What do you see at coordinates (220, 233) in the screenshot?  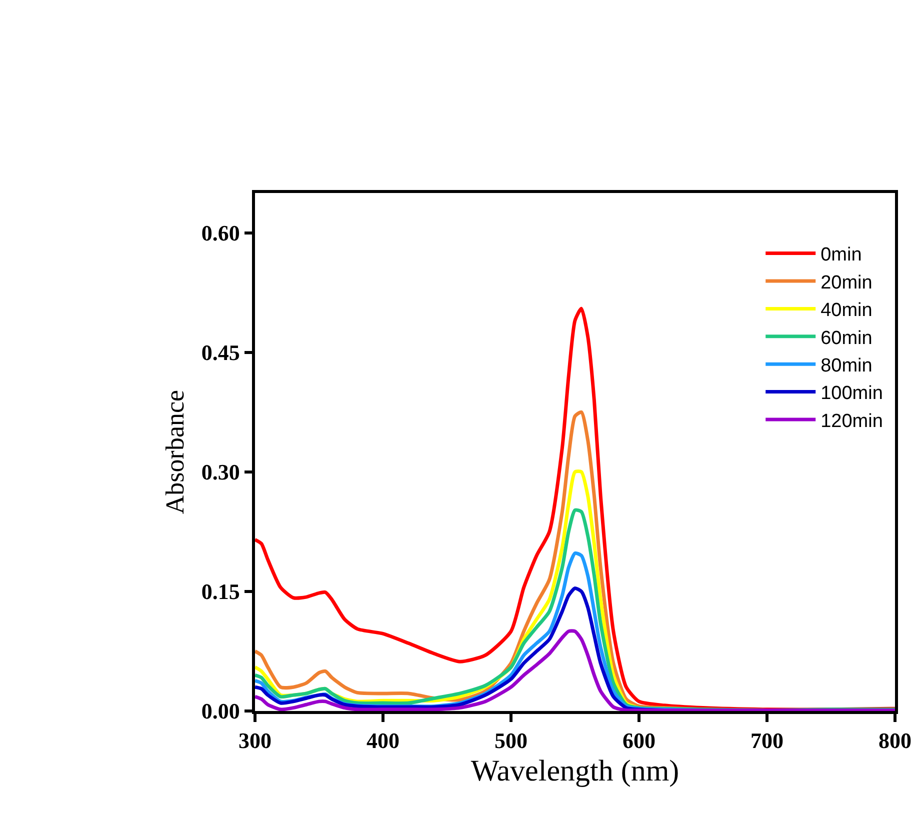 I see `y-tick-label: 0.60` at bounding box center [220, 233].